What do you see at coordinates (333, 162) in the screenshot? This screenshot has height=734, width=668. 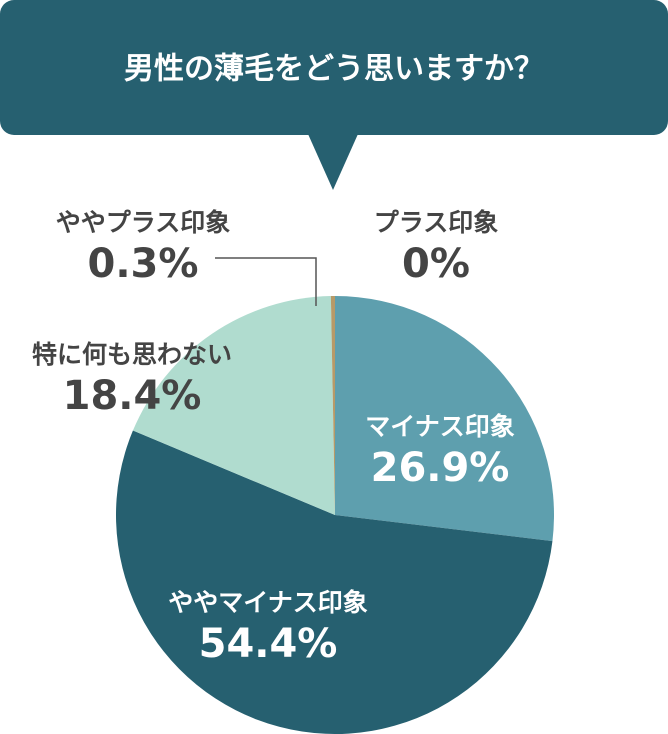 I see `bubble-pointer` at bounding box center [333, 162].